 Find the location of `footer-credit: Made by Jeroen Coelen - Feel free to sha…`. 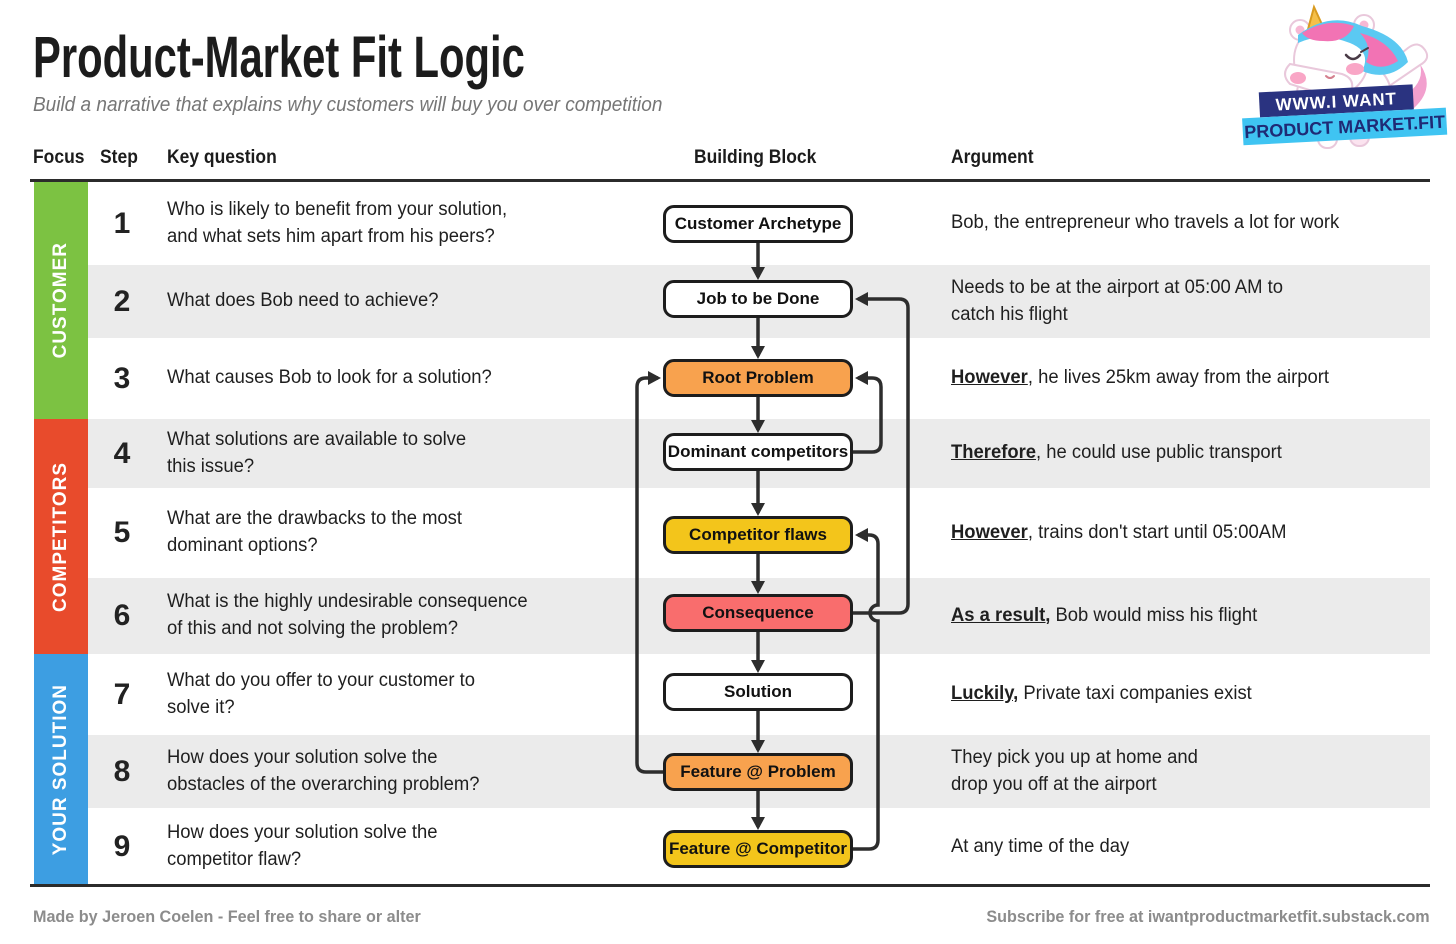

footer-credit: Made by Jeroen Coelen - Feel free to sha… is located at coordinates (227, 916).